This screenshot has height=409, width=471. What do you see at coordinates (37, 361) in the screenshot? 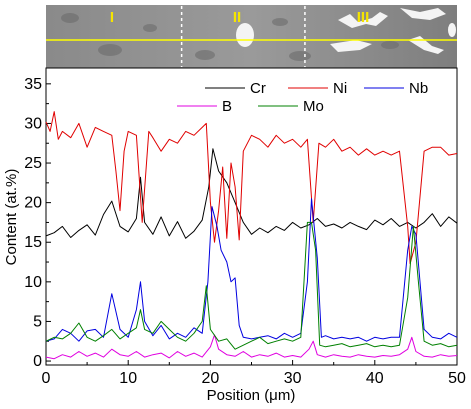
I see `y-tick-label: 0` at bounding box center [37, 361].